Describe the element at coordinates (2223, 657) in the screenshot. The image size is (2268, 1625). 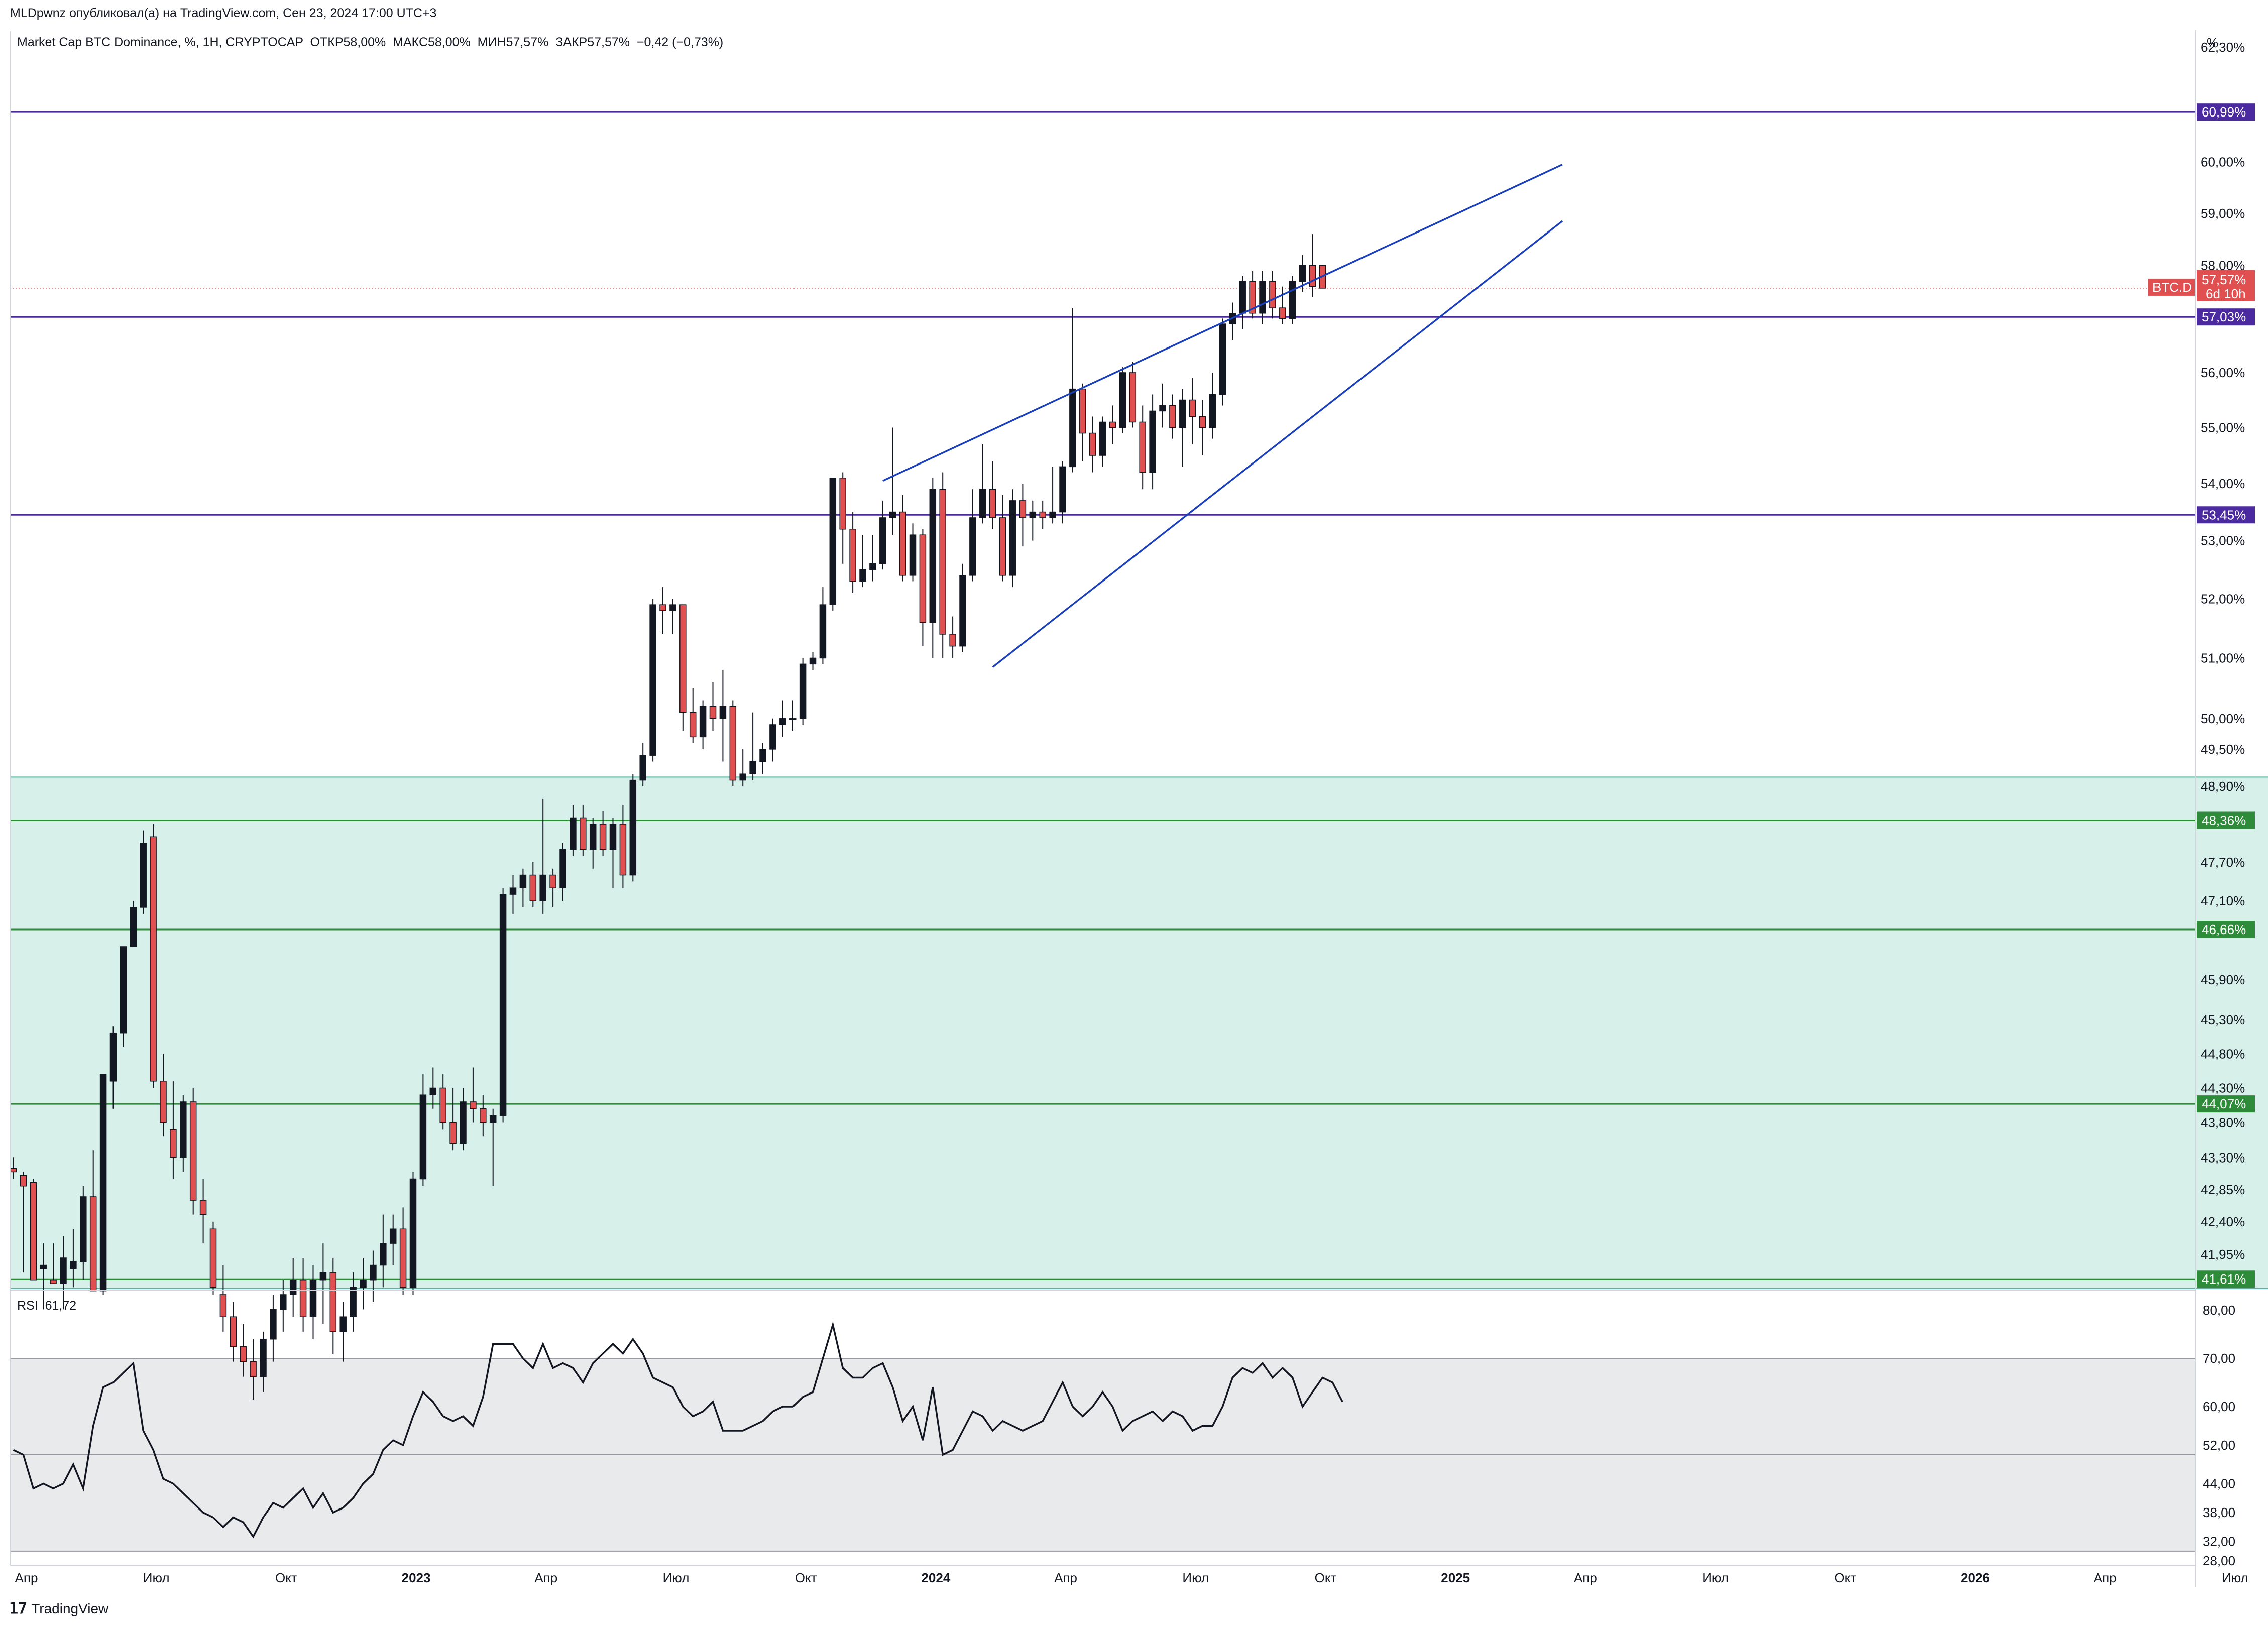
I see `price-tick-label: 51,00%` at that location.